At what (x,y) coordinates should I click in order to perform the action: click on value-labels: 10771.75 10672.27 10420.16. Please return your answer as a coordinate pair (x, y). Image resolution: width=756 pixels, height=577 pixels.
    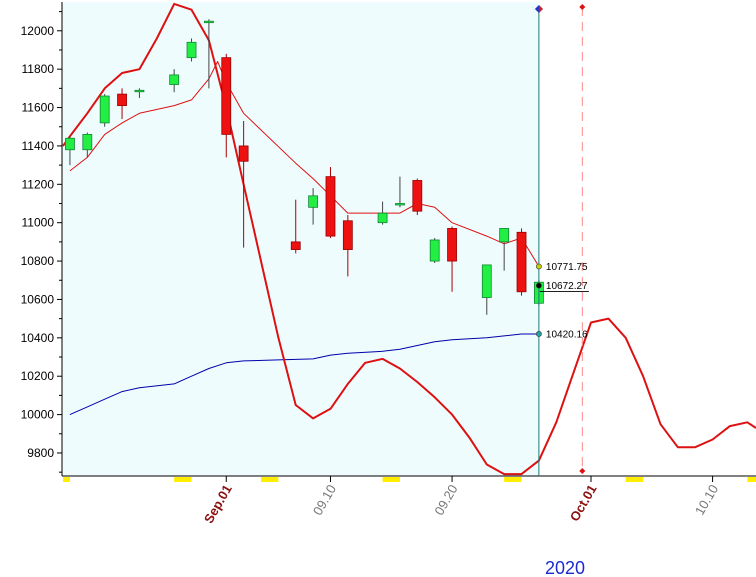
    Looking at the image, I should click on (562, 301).